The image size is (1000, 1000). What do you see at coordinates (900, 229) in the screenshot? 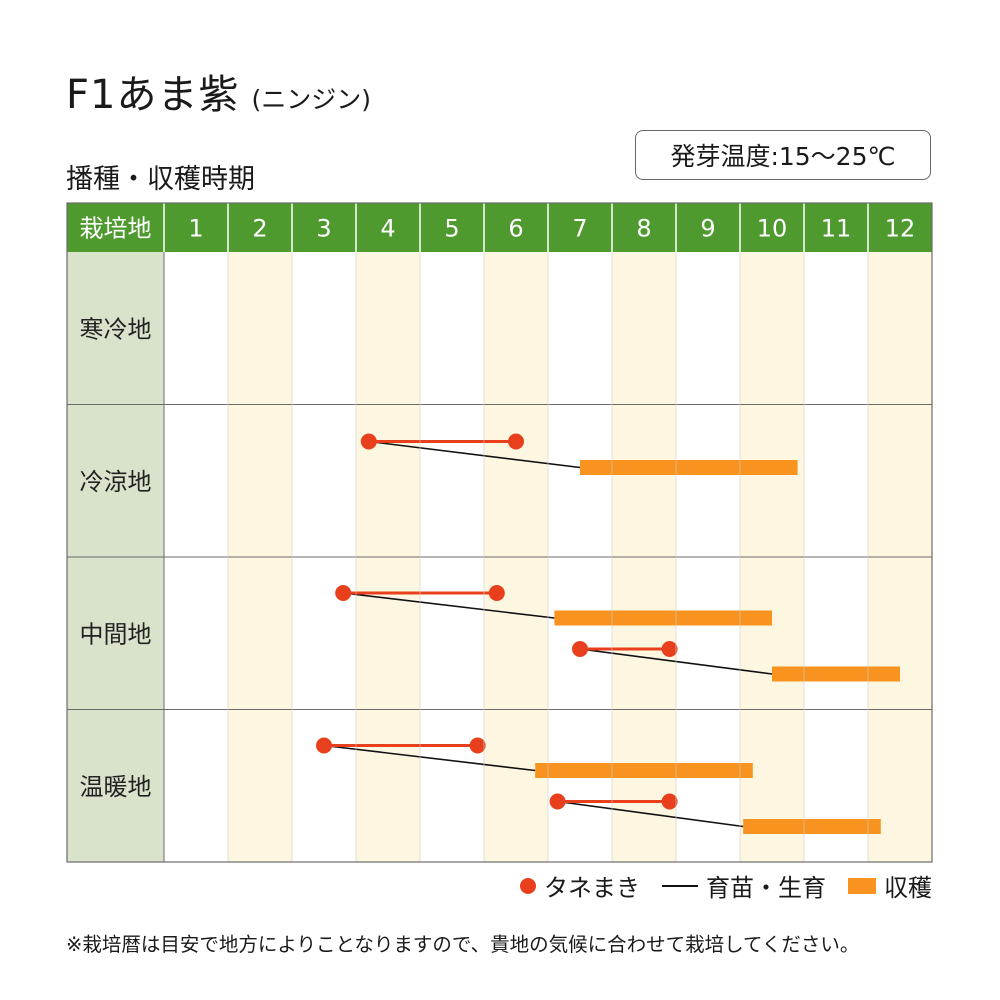
I see `month-label: 12` at bounding box center [900, 229].